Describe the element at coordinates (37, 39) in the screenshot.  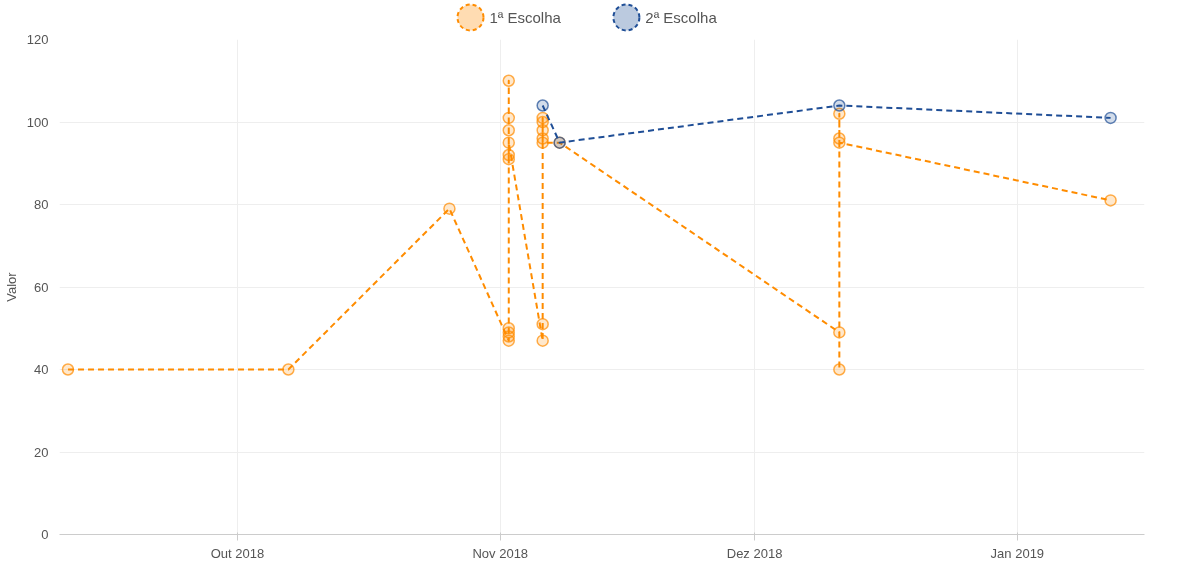
I see `y-tick-label: 120` at that location.